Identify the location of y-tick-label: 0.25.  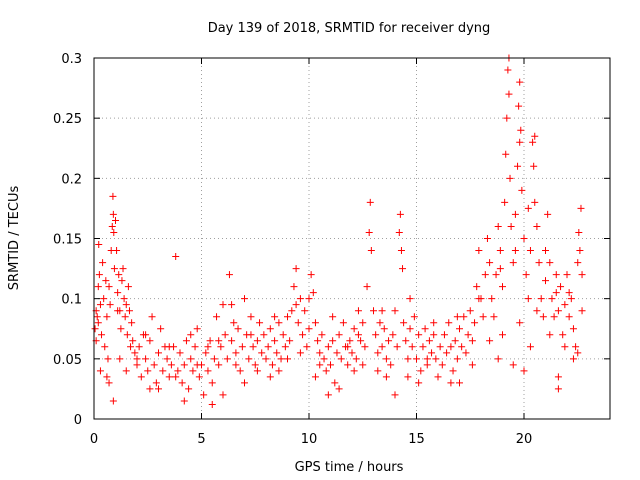
(67, 119).